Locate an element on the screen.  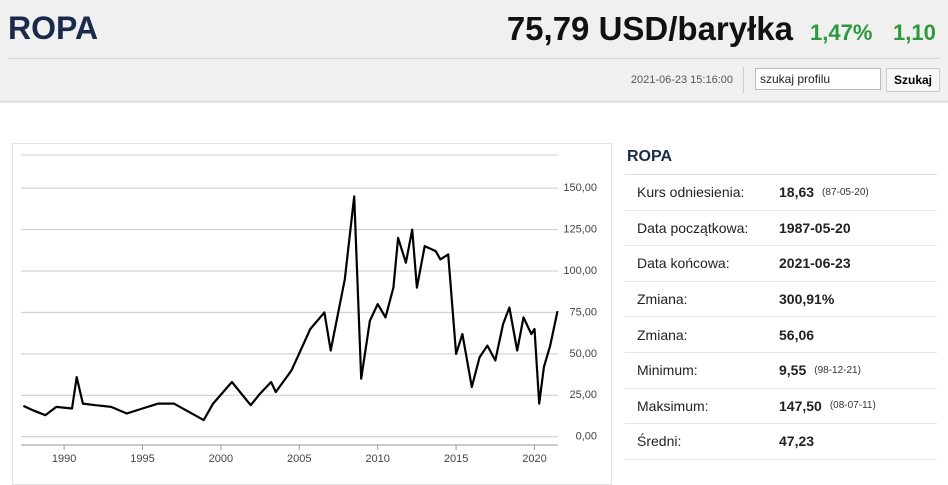
stat-value: 147,50 is located at coordinates (800, 405).